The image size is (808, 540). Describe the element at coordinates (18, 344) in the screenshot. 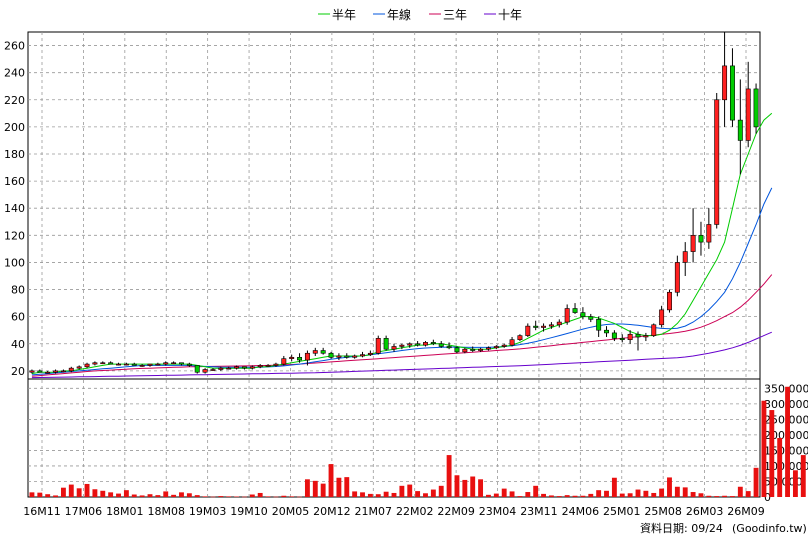

I see `price-tick-label: 40` at that location.